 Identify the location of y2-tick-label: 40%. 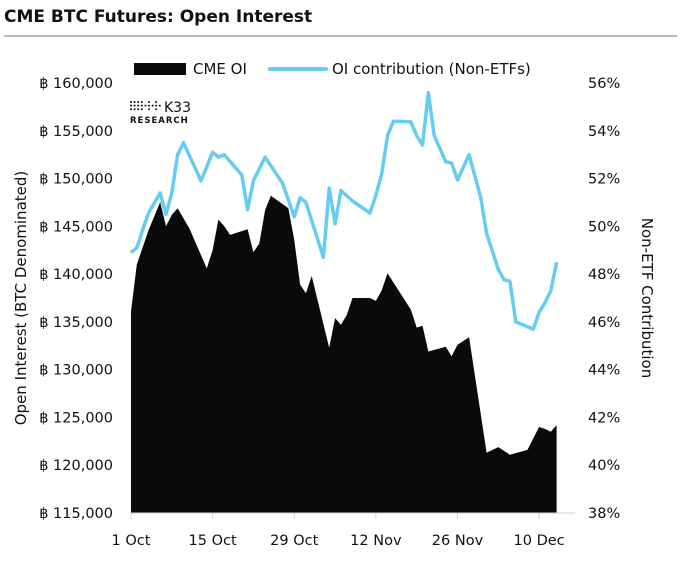
(604, 466).